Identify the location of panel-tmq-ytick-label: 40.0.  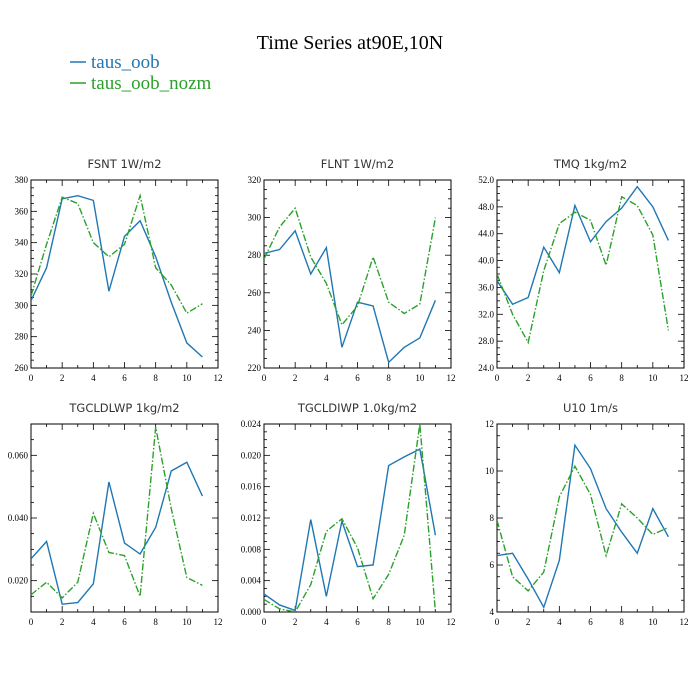
(486, 261).